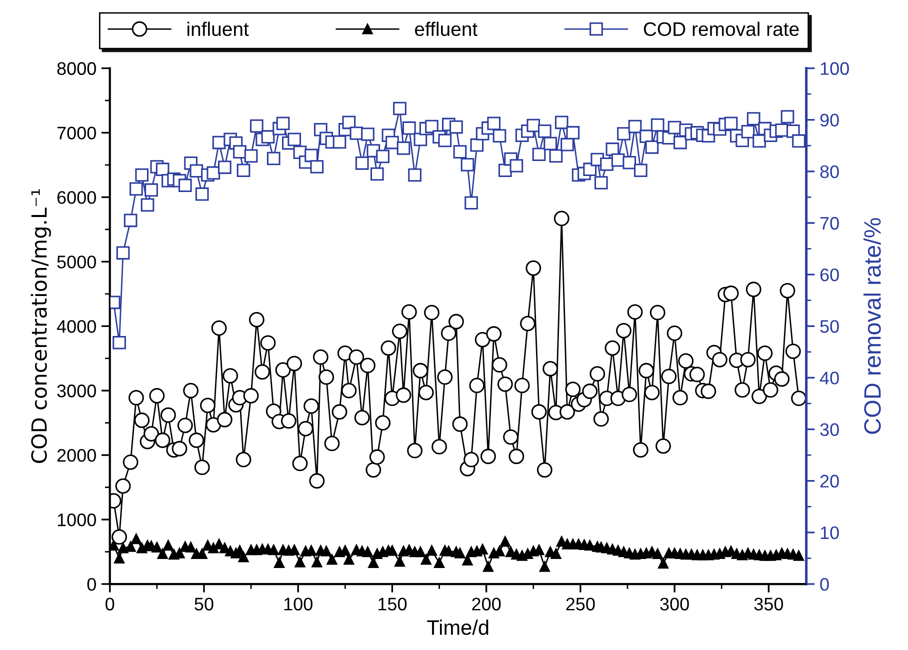  Describe the element at coordinates (76, 68) in the screenshot. I see `y-tick-label: 8000` at that location.